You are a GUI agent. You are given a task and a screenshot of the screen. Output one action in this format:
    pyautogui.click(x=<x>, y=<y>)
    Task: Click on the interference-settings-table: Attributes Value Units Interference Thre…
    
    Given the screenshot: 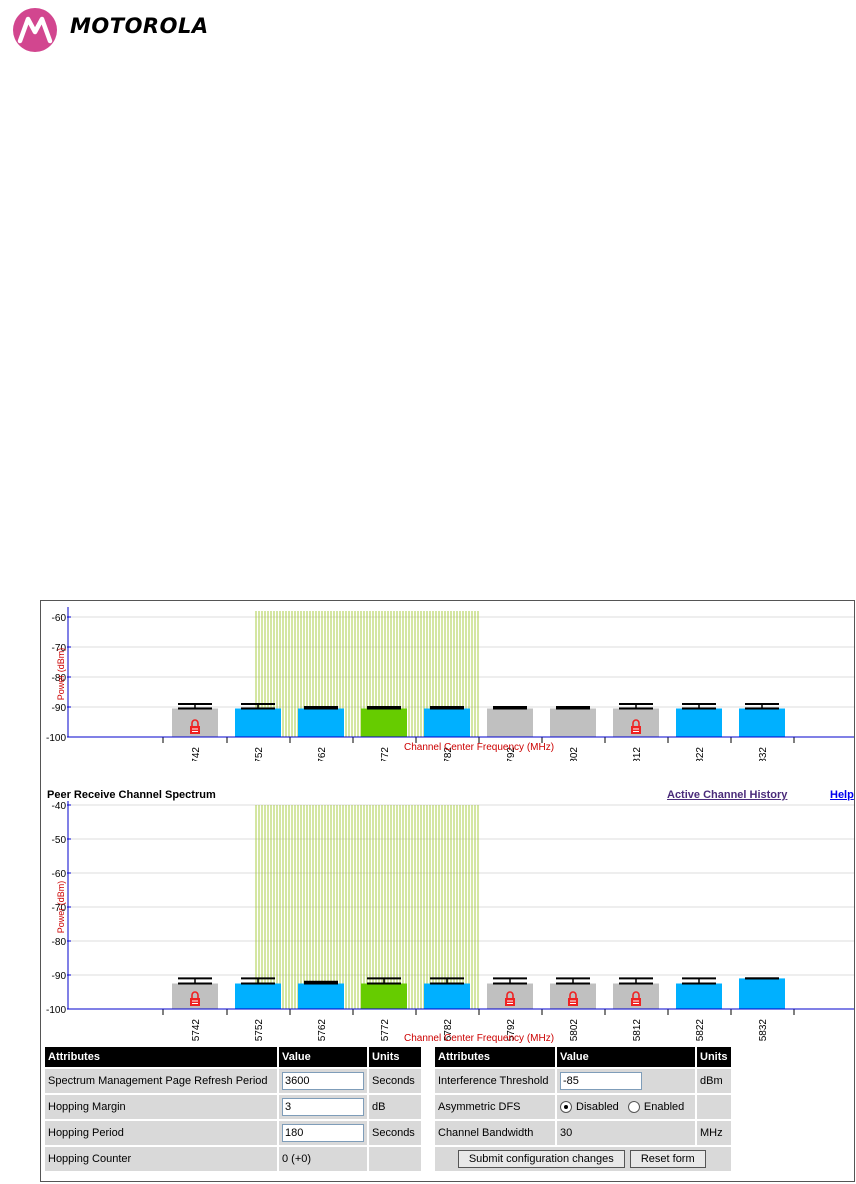 What is the action you would take?
    pyautogui.click(x=583, y=1109)
    